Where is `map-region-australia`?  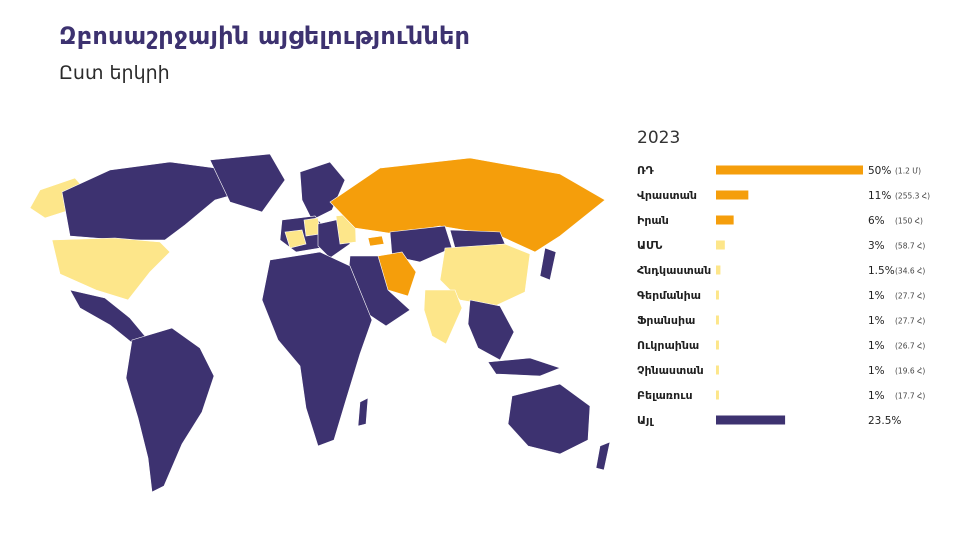 map-region-australia is located at coordinates (549, 419).